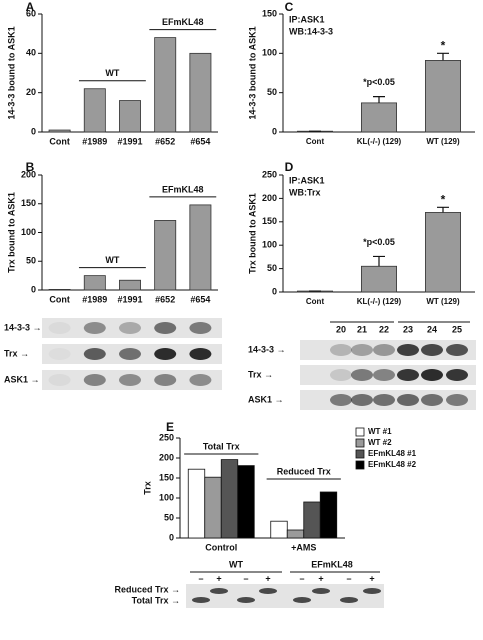 This screenshot has height=640, width=483. Describe the element at coordinates (30, 167) in the screenshot. I see `panel-letter: B` at that location.